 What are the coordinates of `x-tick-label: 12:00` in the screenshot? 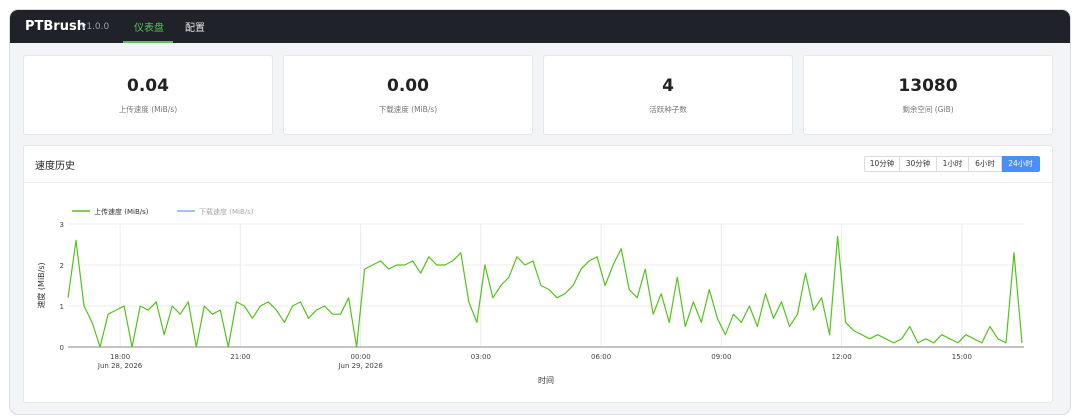 It's located at (842, 357).